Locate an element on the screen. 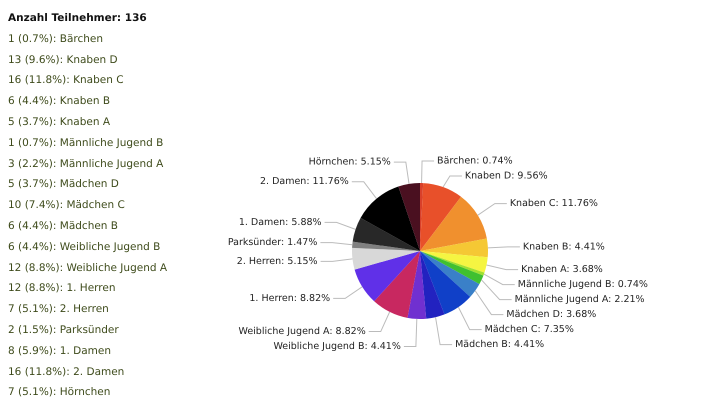  slice-label: 2. Damen: 11.76% is located at coordinates (304, 182).